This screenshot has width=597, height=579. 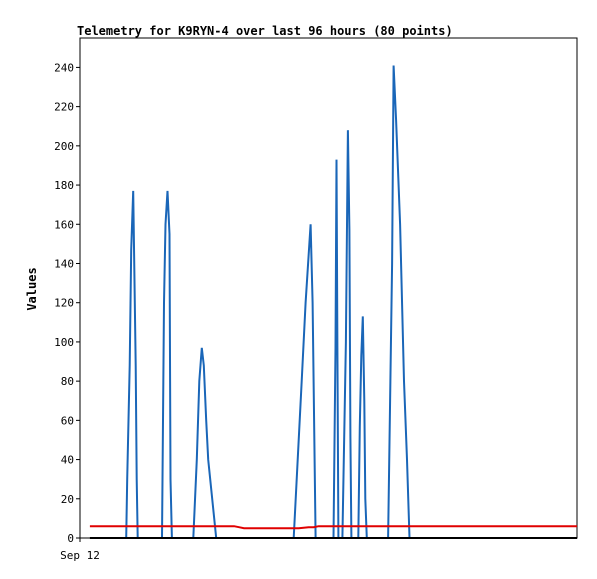 I want to click on y-tick-label: 80, so click(x=67, y=381).